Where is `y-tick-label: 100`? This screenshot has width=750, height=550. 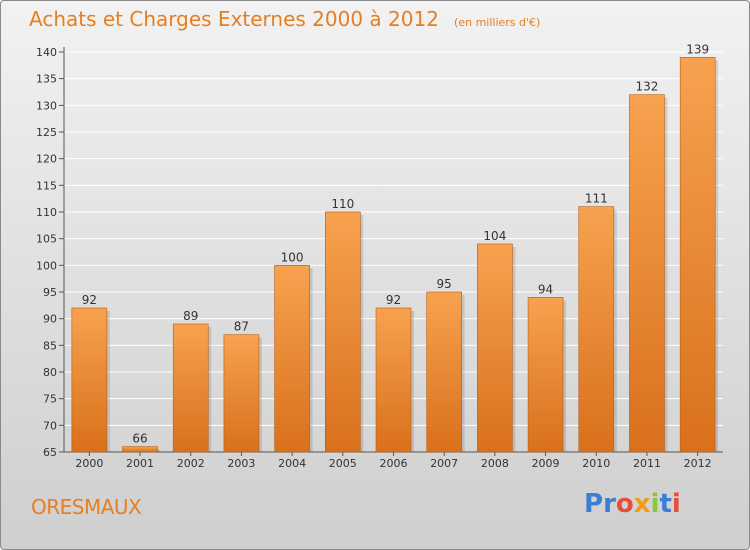 y-tick-label: 100 is located at coordinates (46, 265).